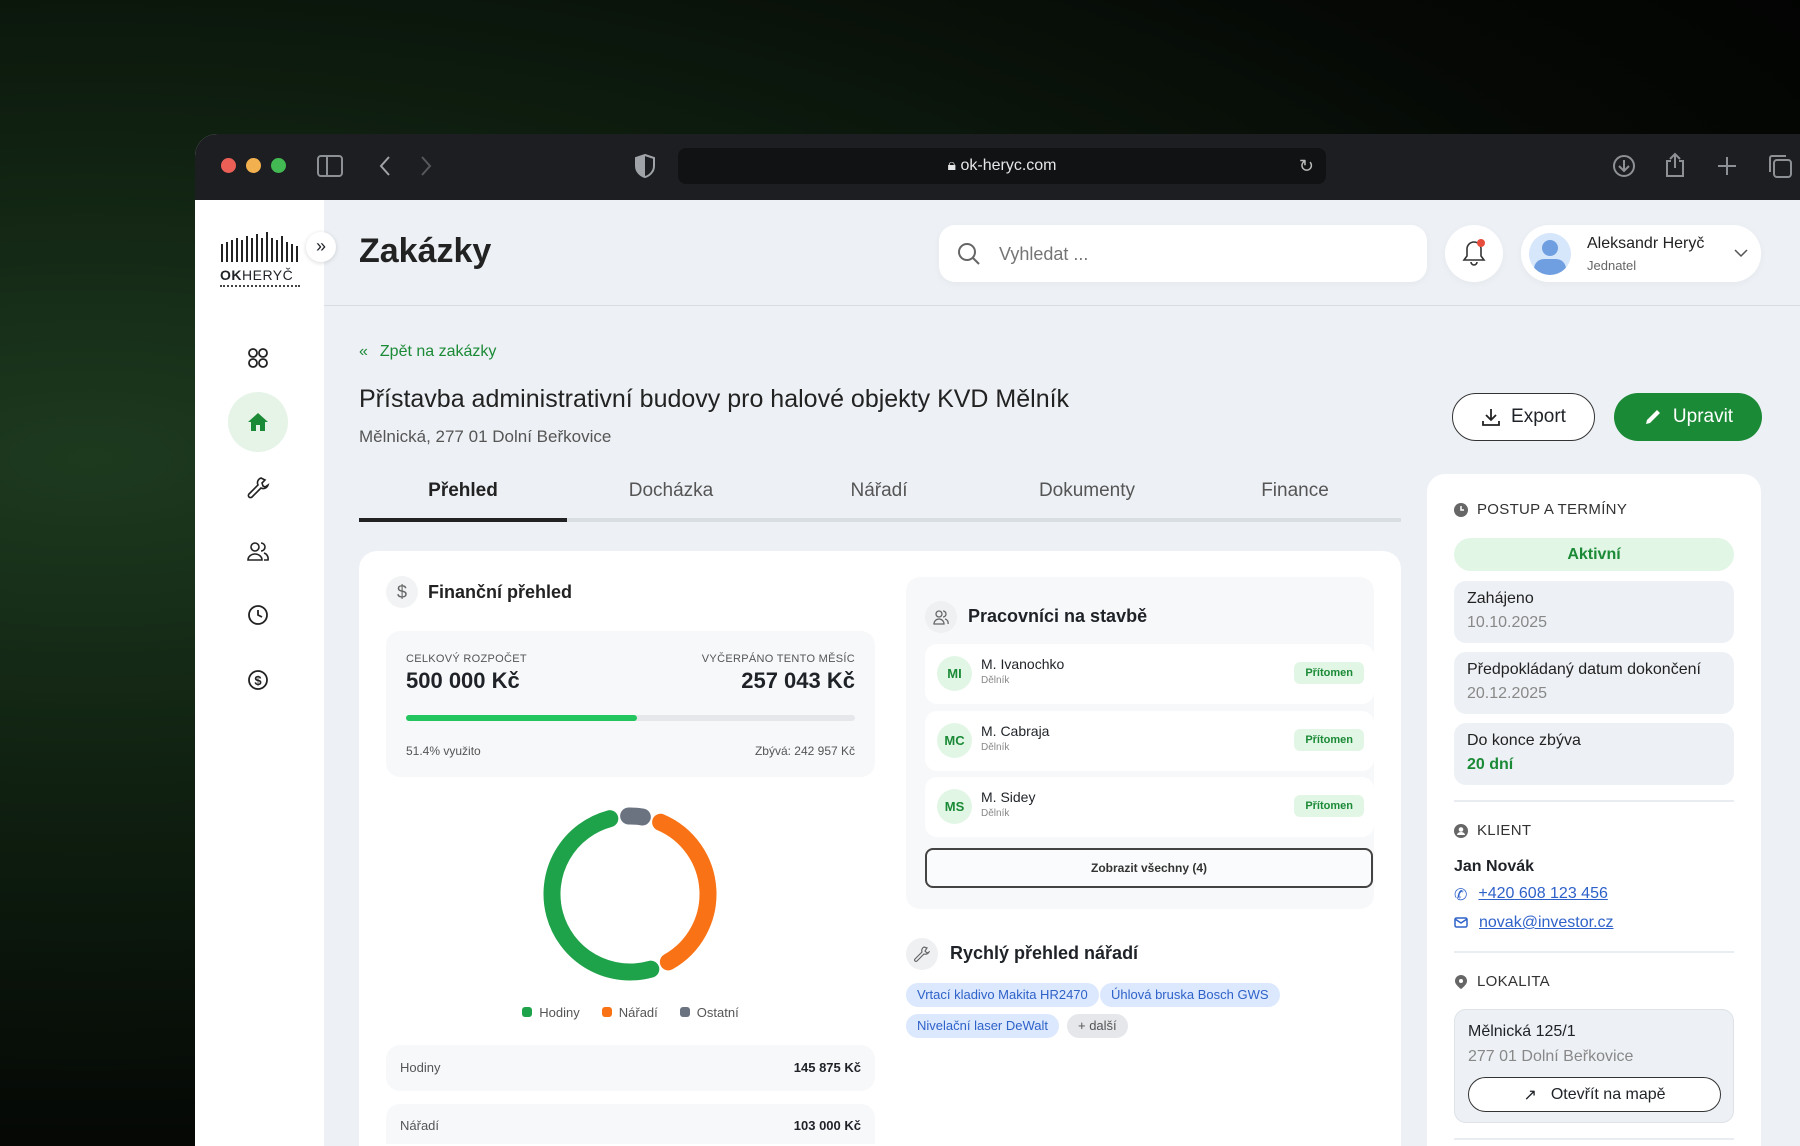 The height and width of the screenshot is (1146, 1800). Describe the element at coordinates (1594, 1094) in the screenshot. I see `open-map-button: ↗ Otevřít na mapě` at that location.